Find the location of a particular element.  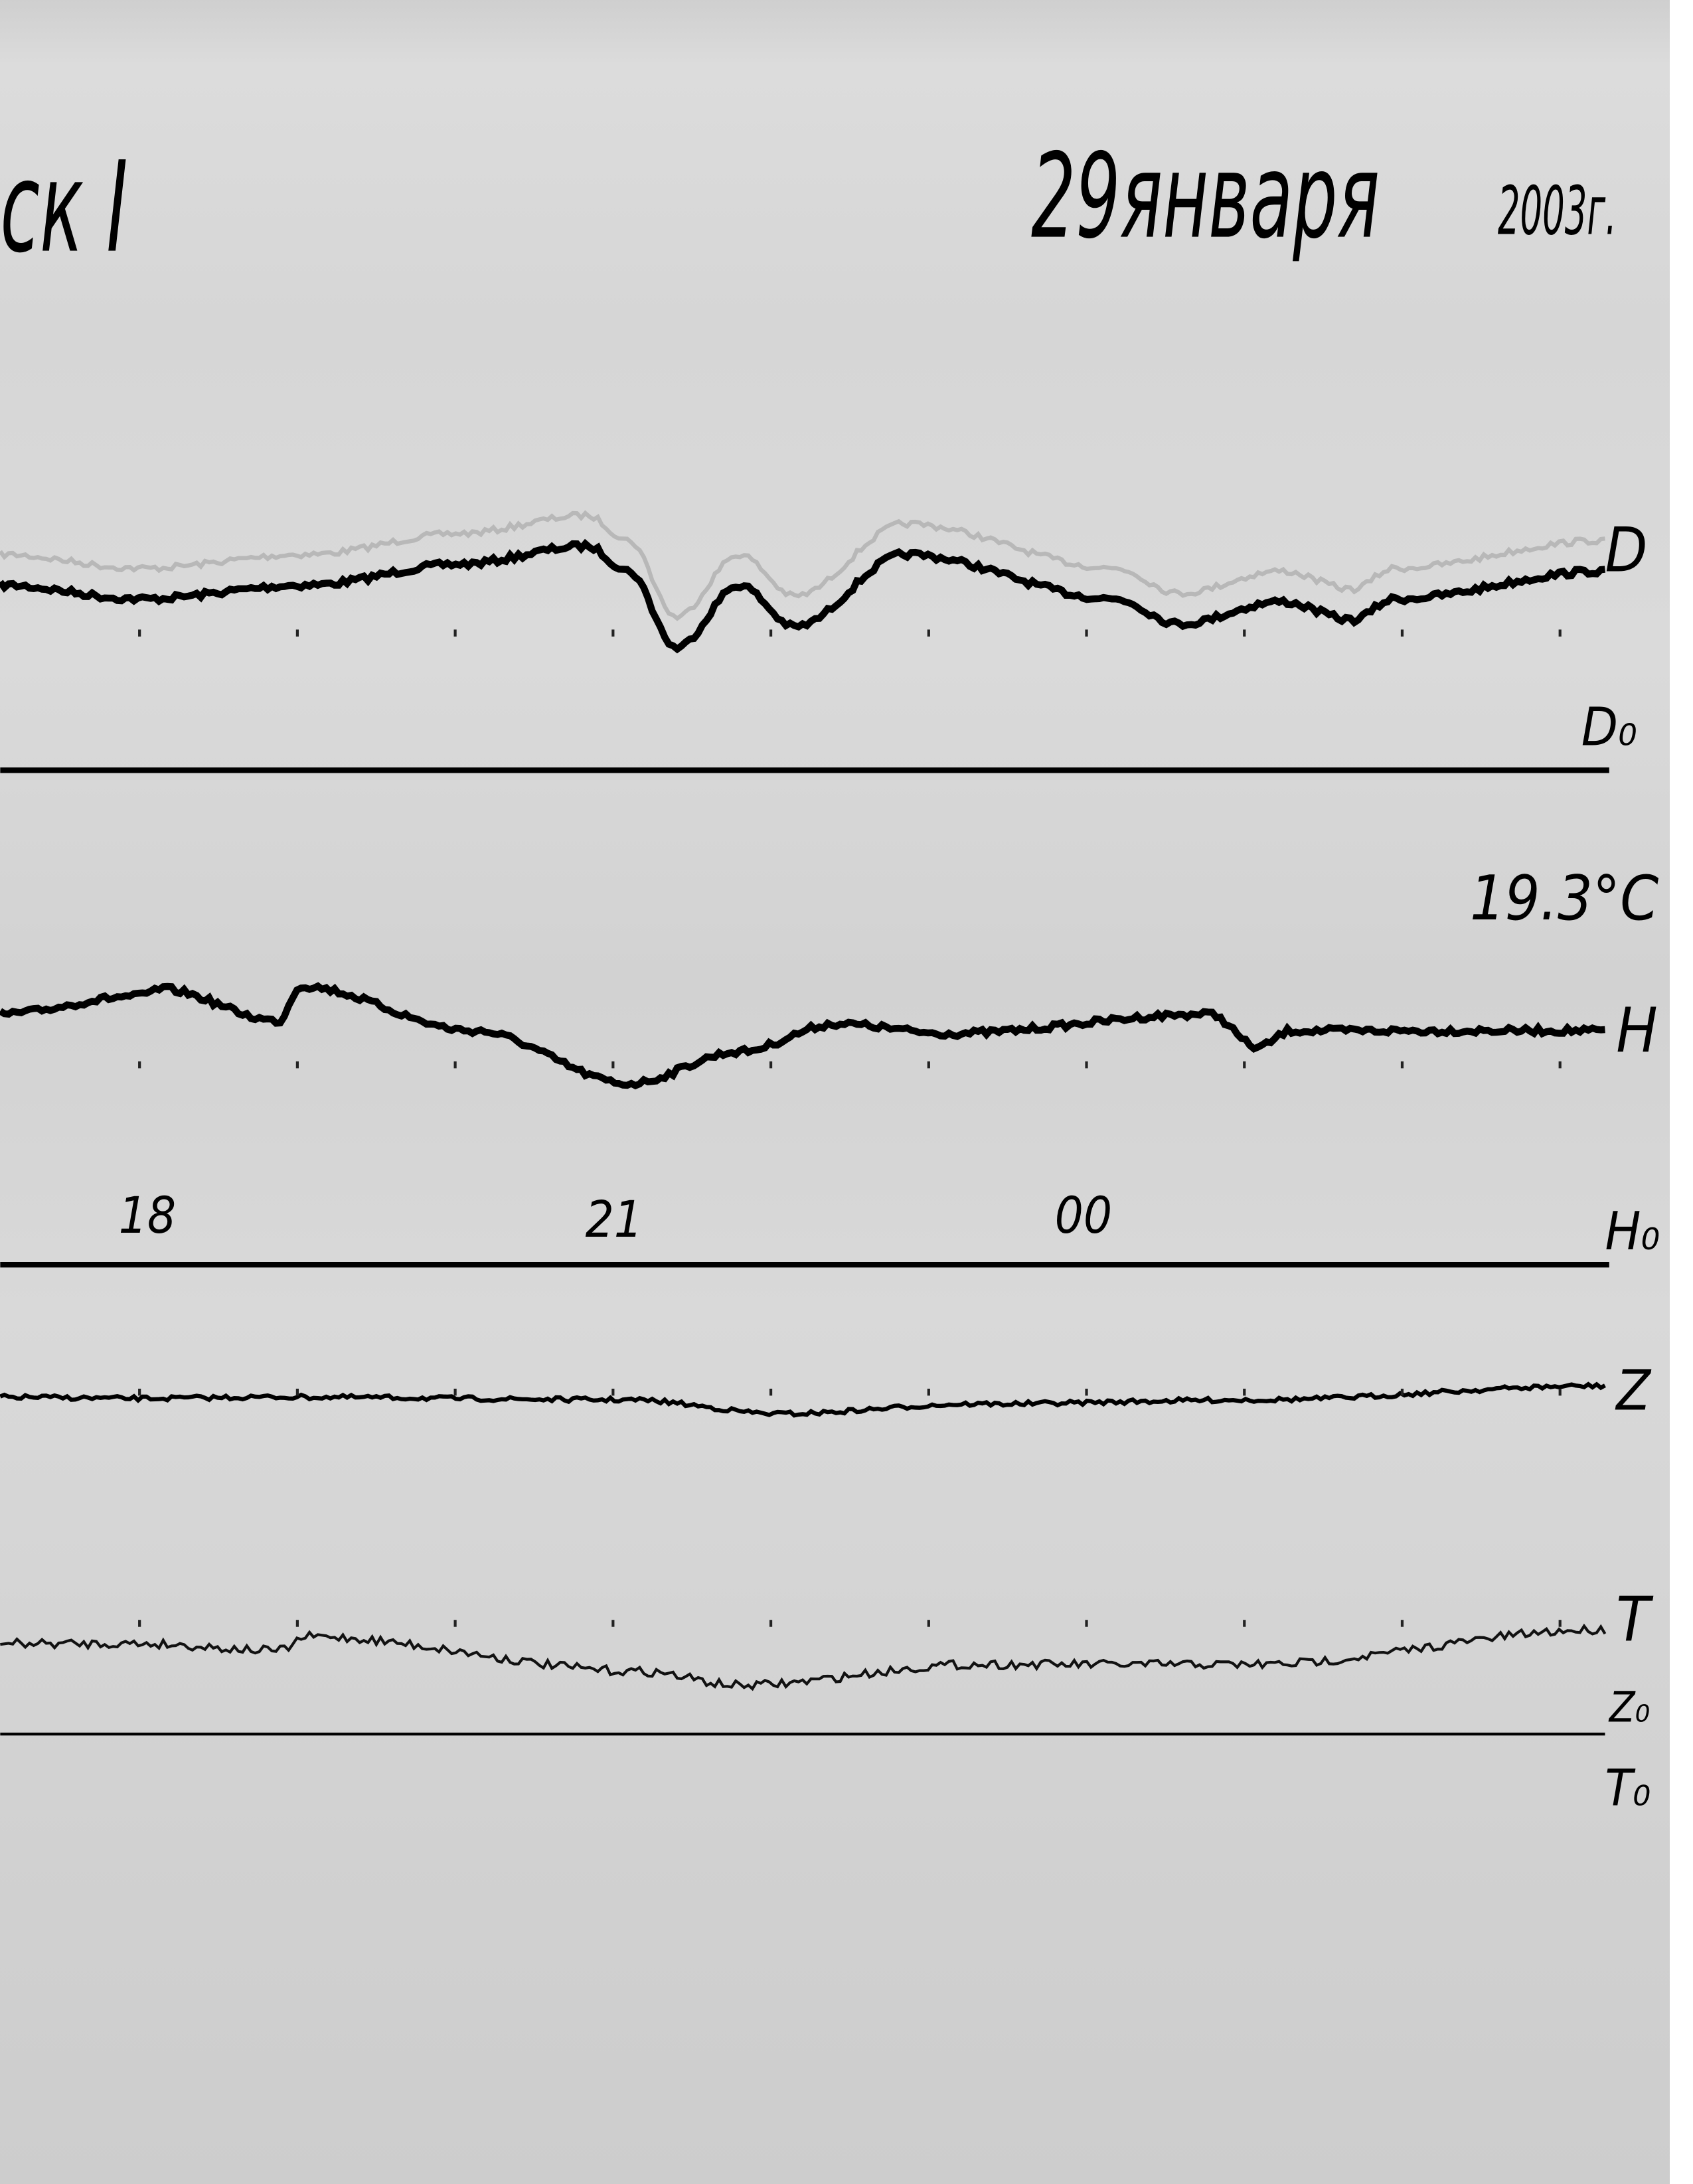

trace-Z is located at coordinates (803, 1399).